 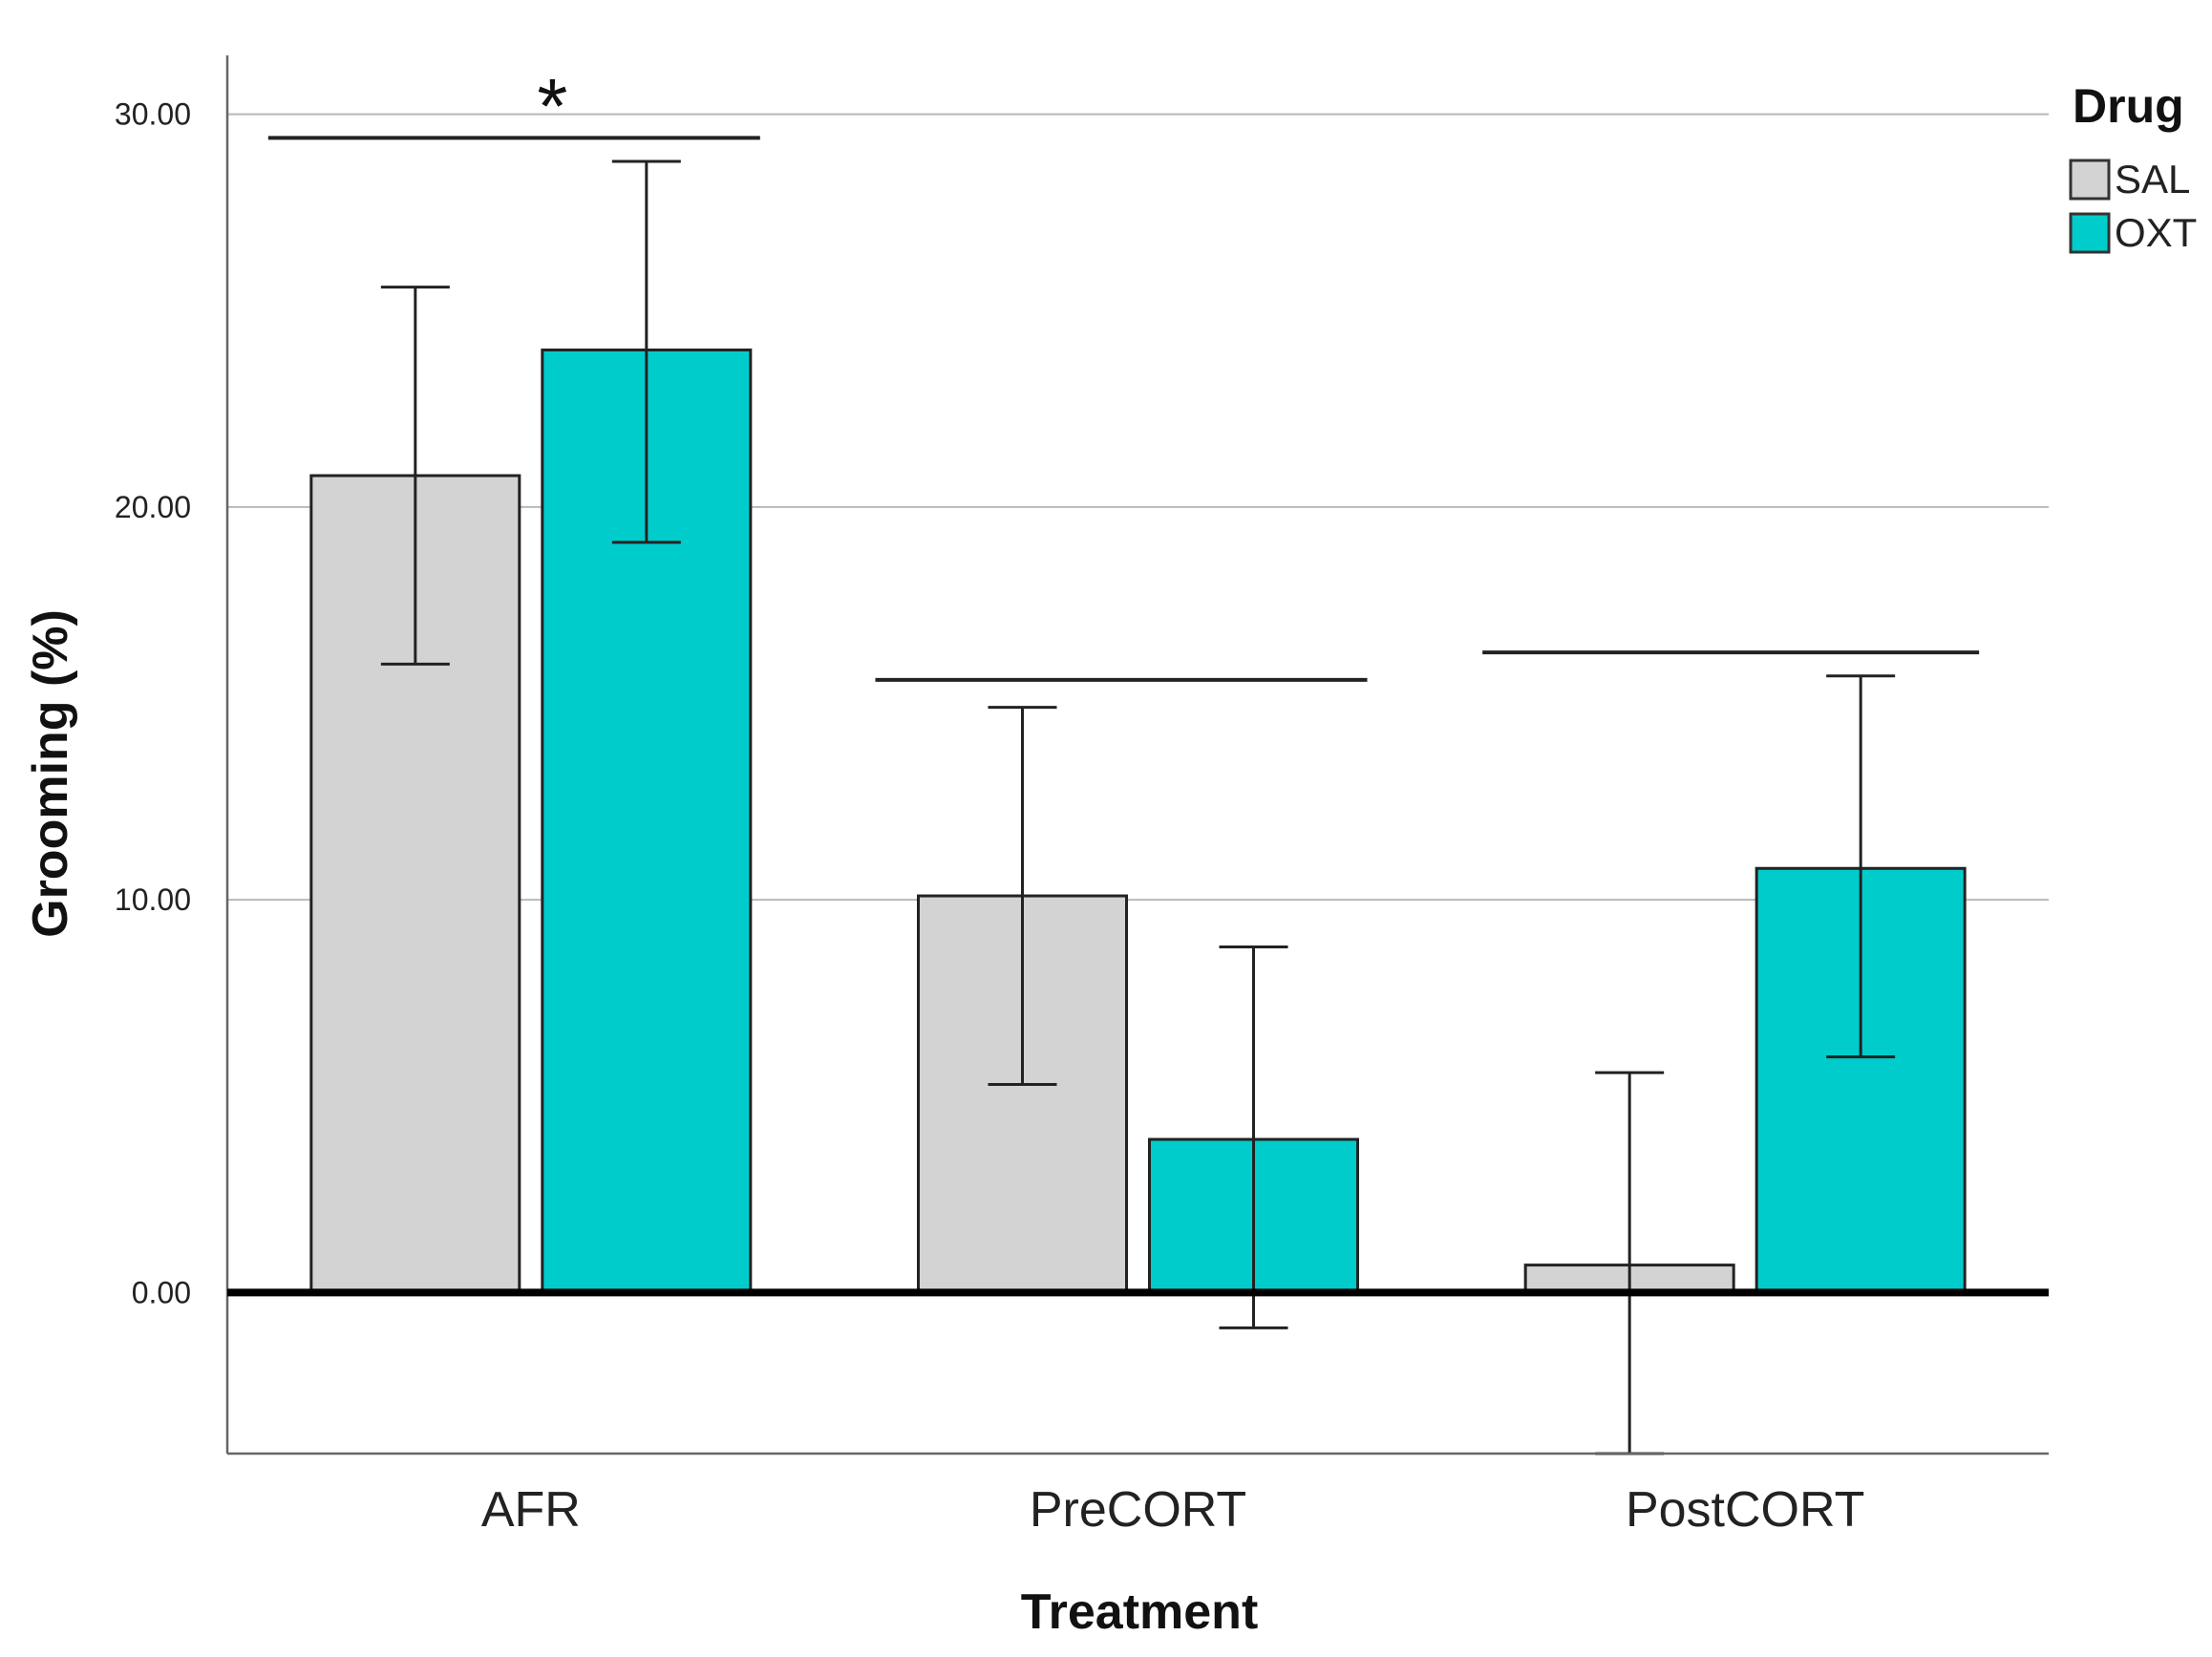 I want to click on error-bar-oxt-afr, so click(x=646, y=351).